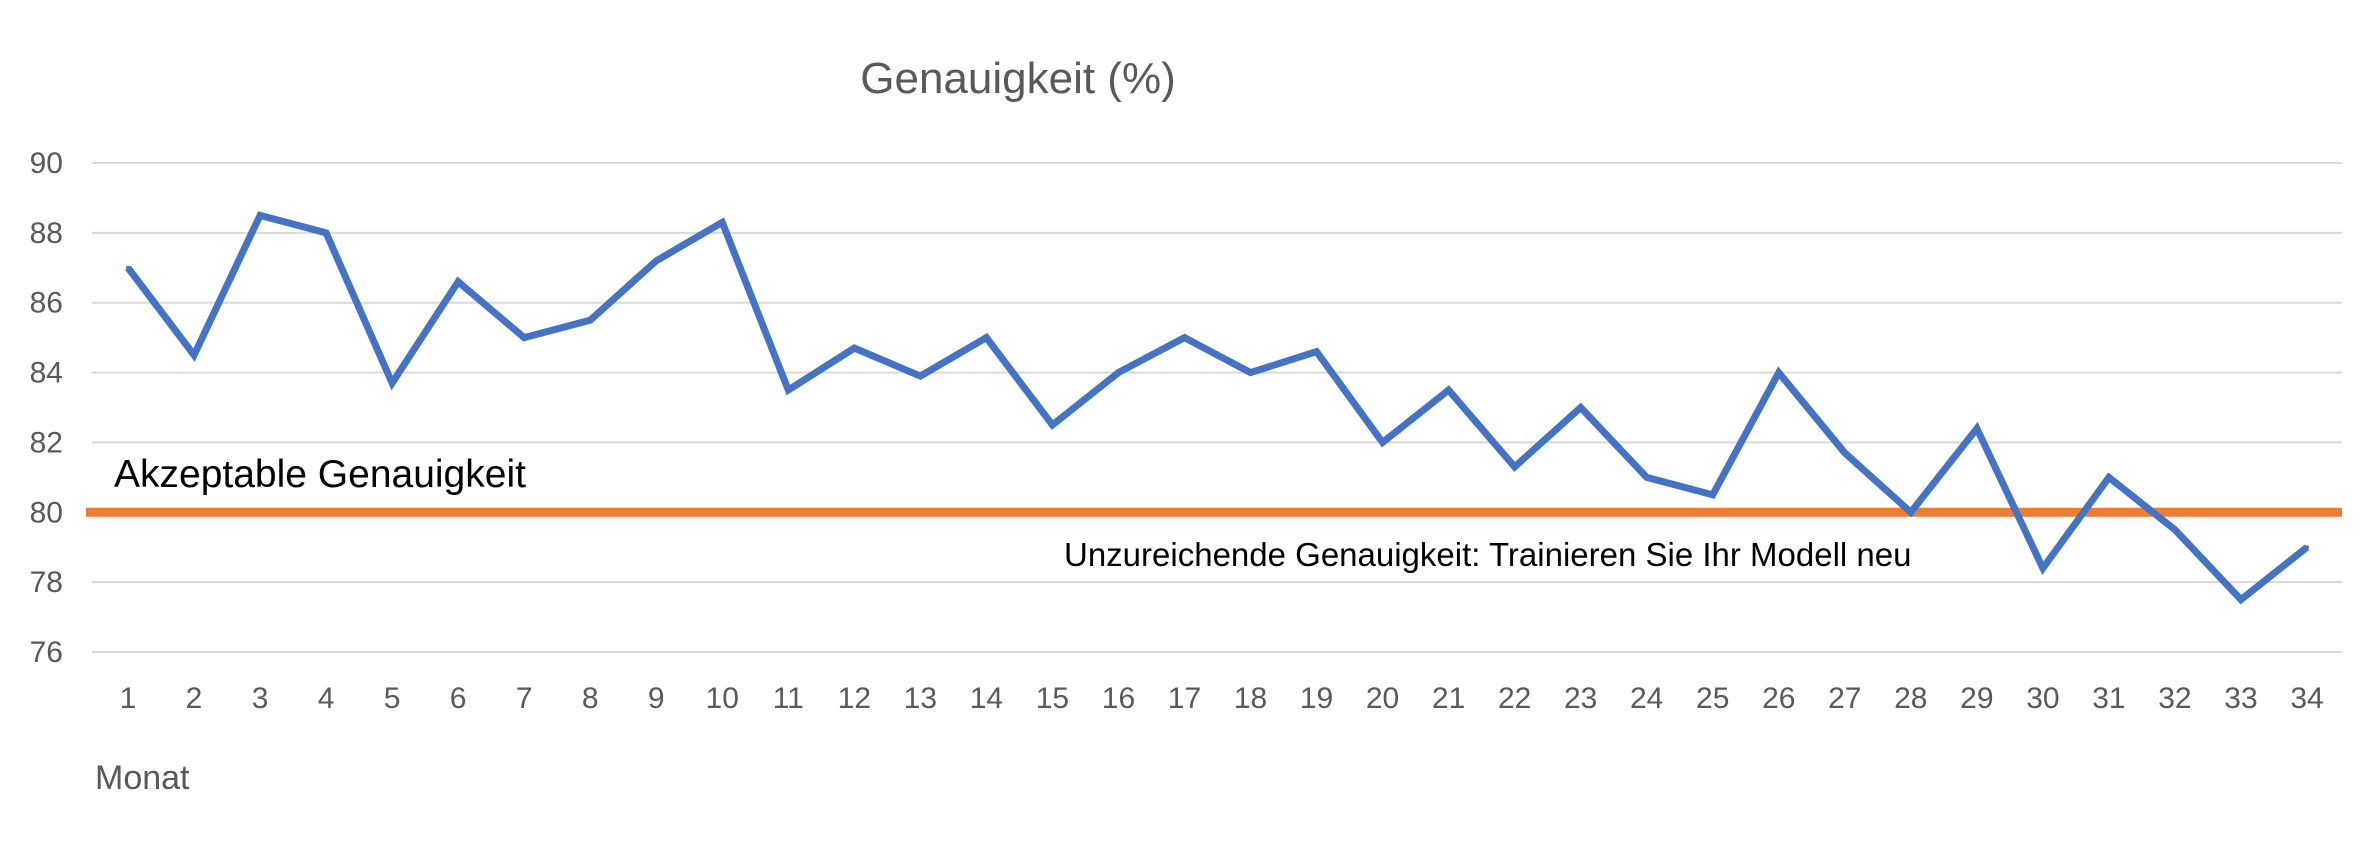 The image size is (2375, 841). I want to click on x-tick-label: 14, so click(986, 698).